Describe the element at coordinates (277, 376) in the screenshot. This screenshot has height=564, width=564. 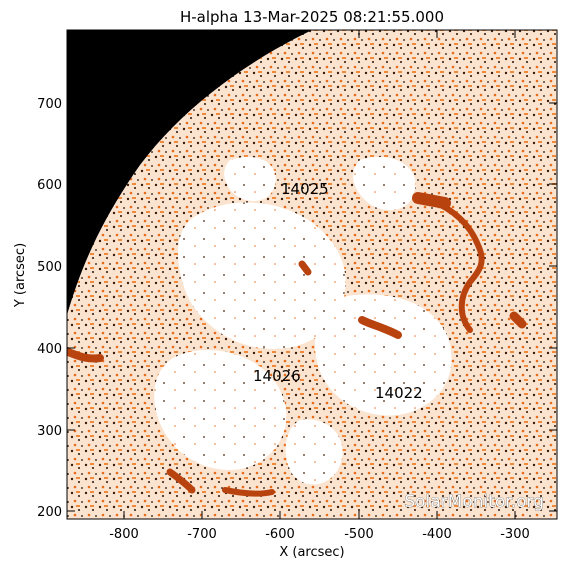
I see `region-label-14026: 14026` at that location.